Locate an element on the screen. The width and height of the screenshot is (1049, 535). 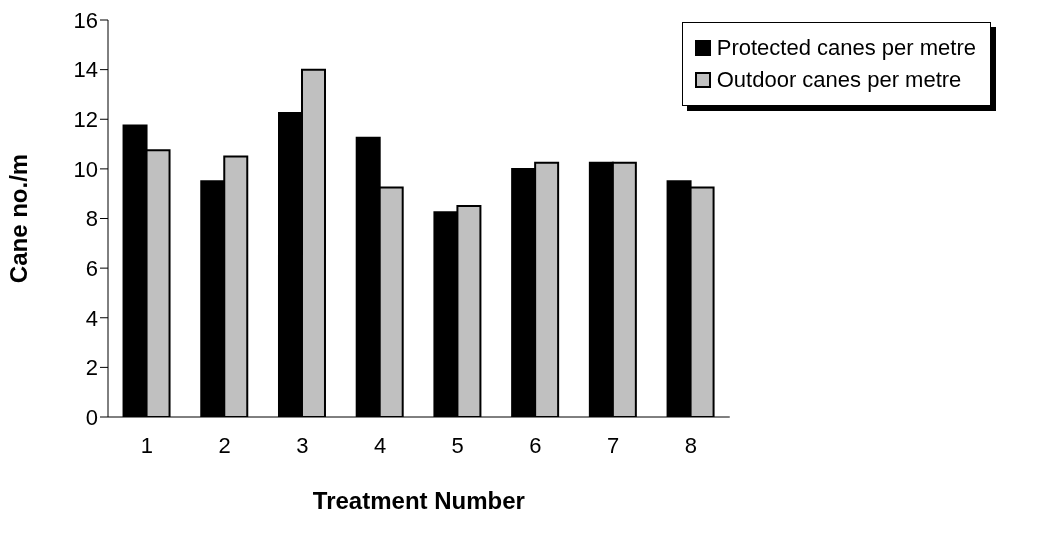
y-tick-label: 8 is located at coordinates (91, 219).